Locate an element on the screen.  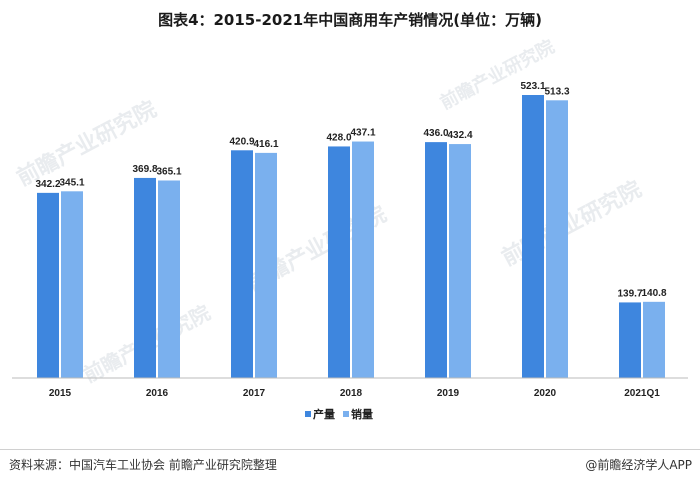
data-label: 513.3 is located at coordinates (556, 91).